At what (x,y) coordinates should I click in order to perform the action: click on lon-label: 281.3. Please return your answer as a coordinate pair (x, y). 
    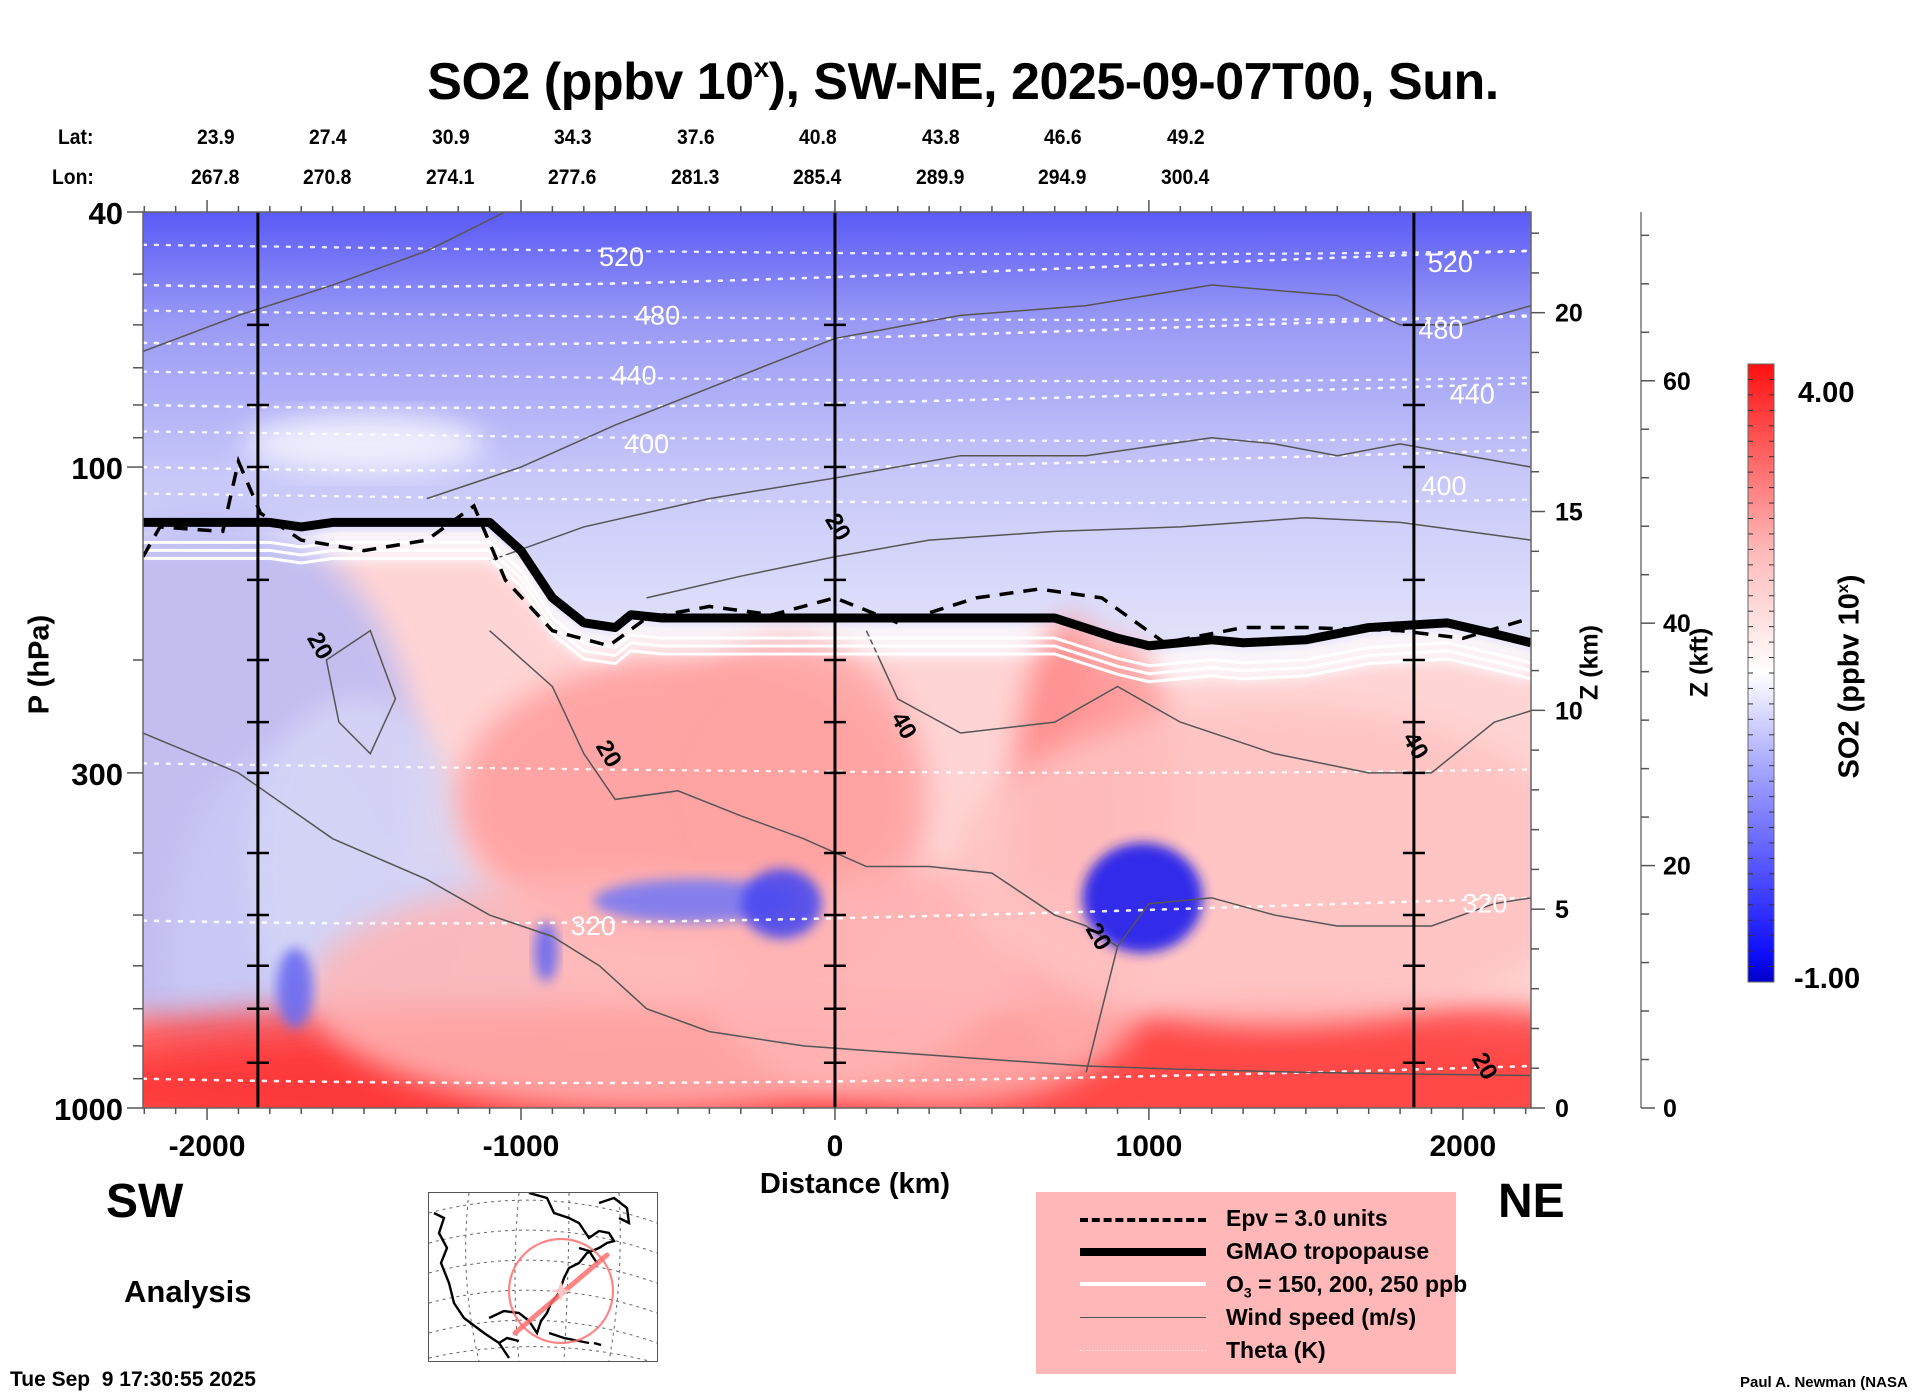
    Looking at the image, I should click on (695, 177).